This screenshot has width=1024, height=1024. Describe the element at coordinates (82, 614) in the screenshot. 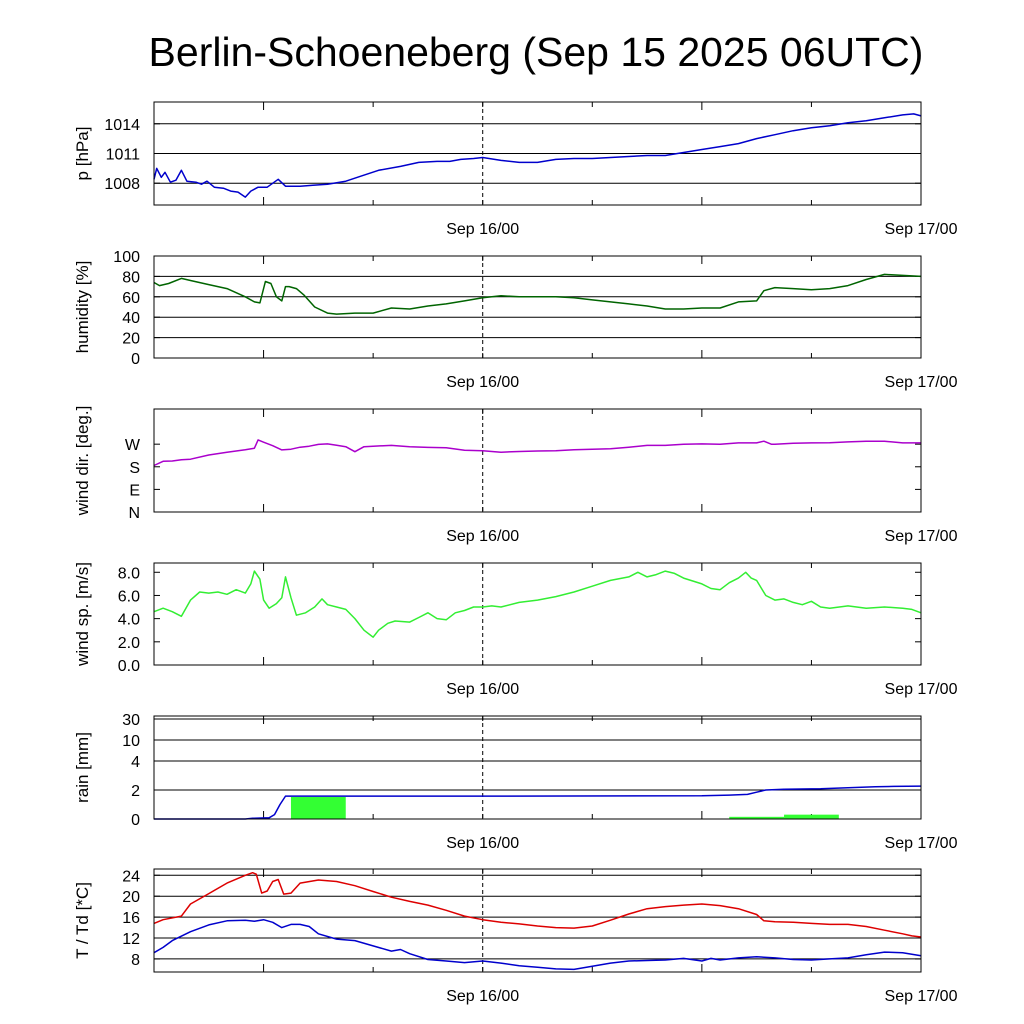

I see `y-axis-label: wind sp. [m/s]` at that location.